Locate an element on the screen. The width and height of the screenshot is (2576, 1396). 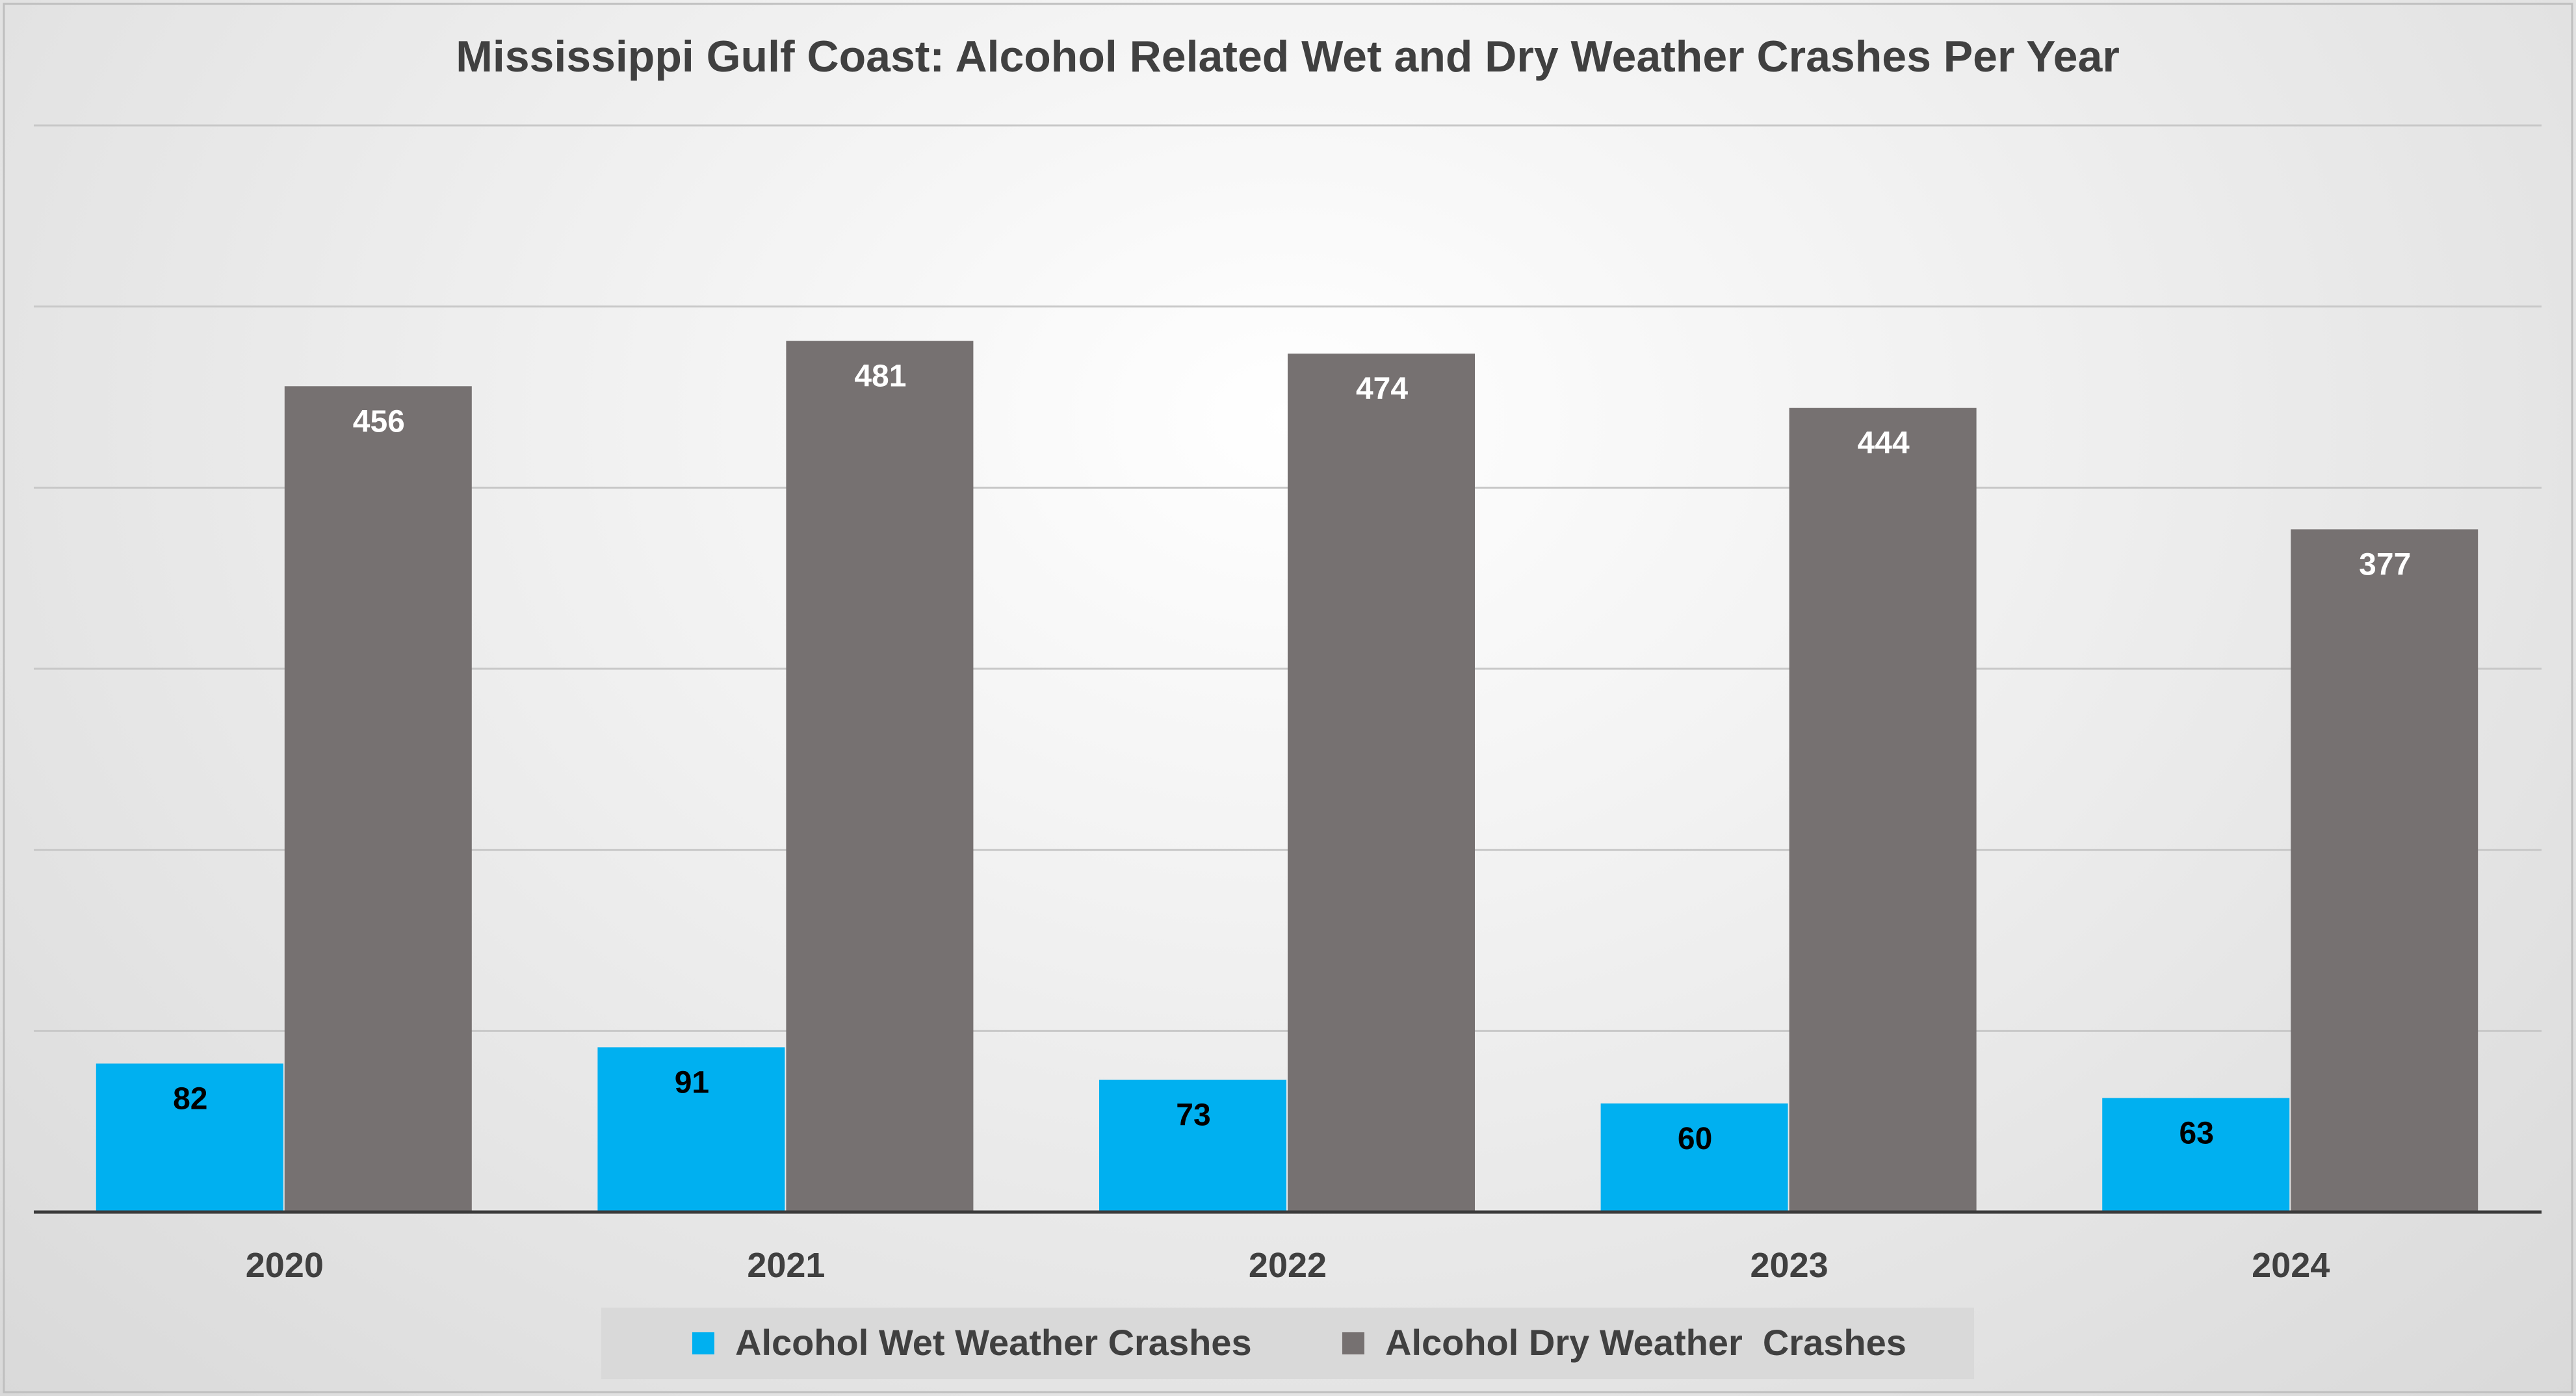
bar-wet-2024 is located at coordinates (2196, 1155).